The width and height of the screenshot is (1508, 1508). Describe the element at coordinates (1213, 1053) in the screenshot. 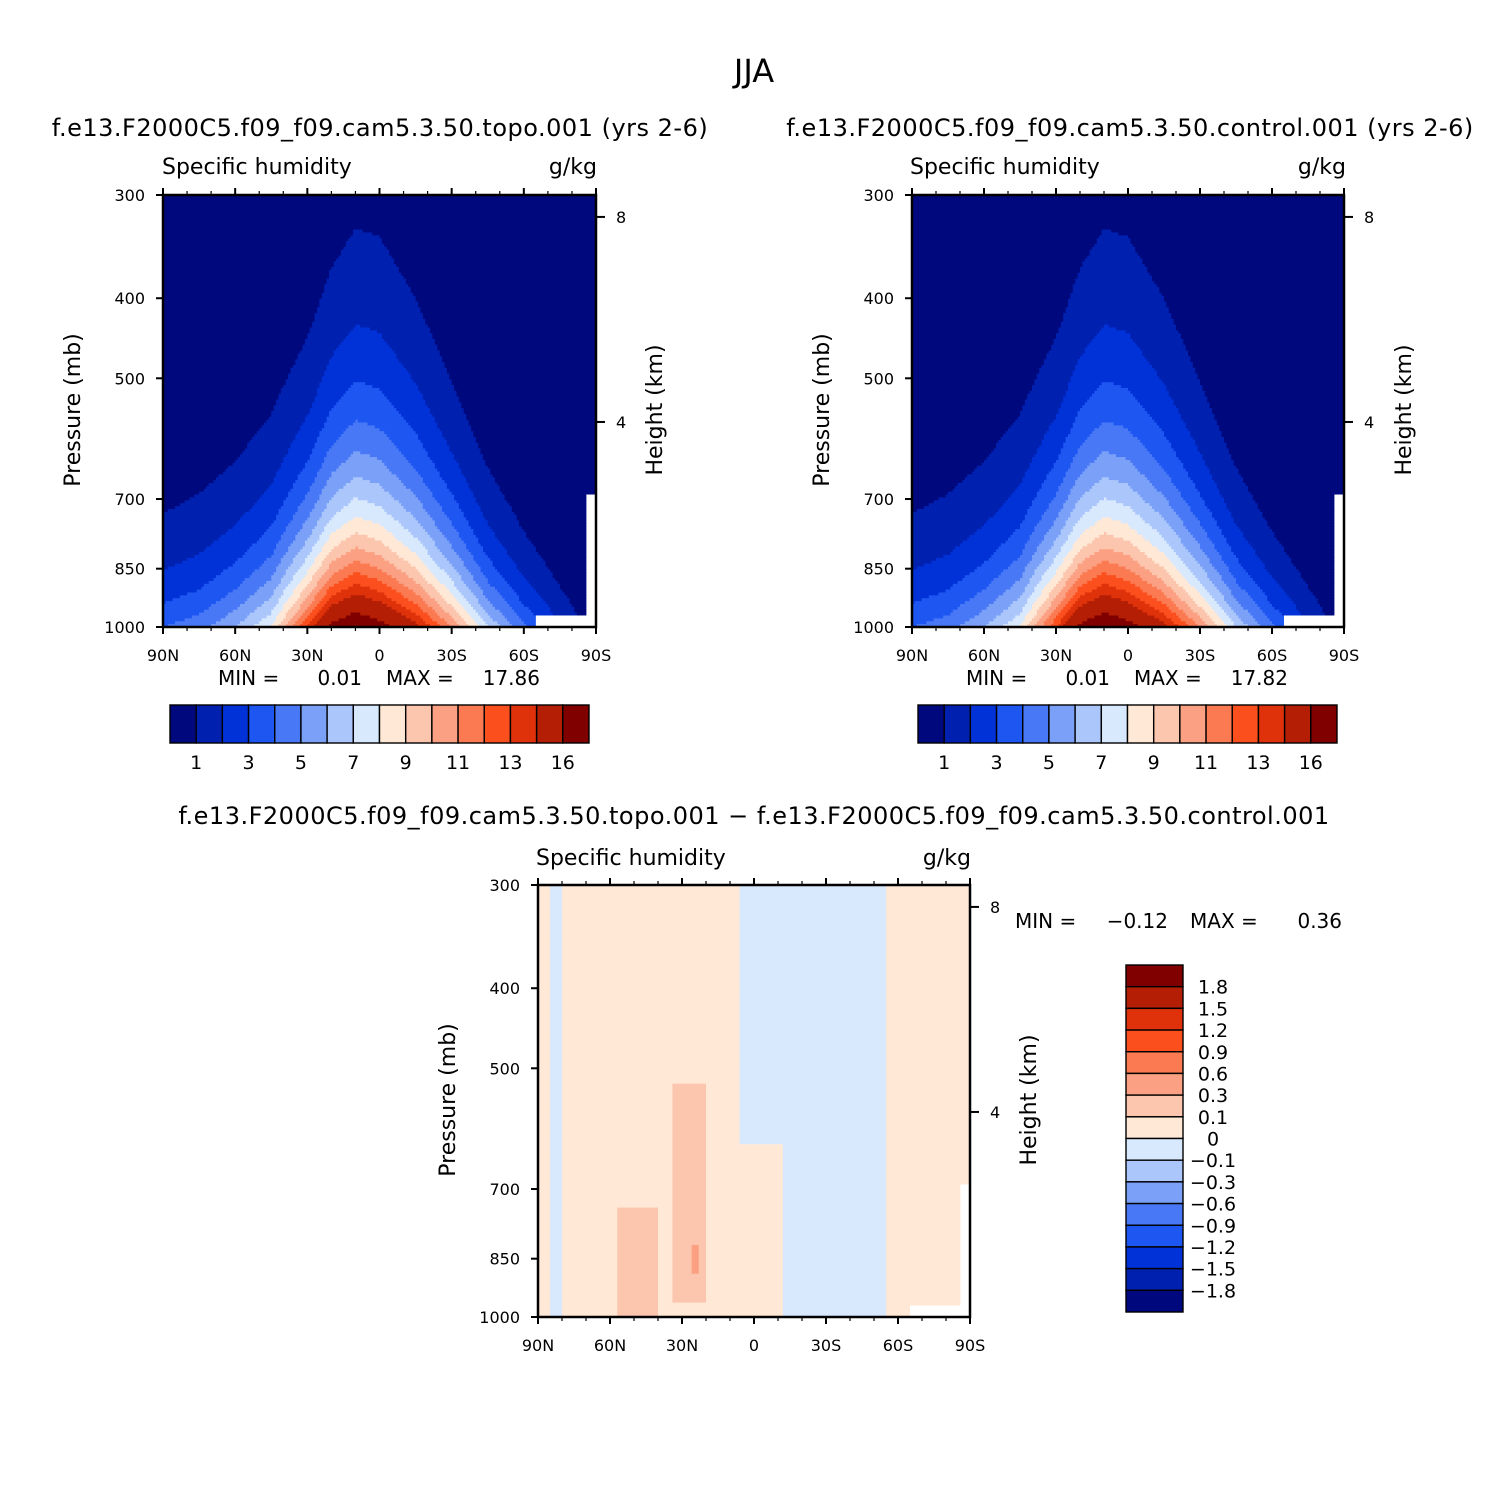

I see `colorbar-label: 0.9` at that location.